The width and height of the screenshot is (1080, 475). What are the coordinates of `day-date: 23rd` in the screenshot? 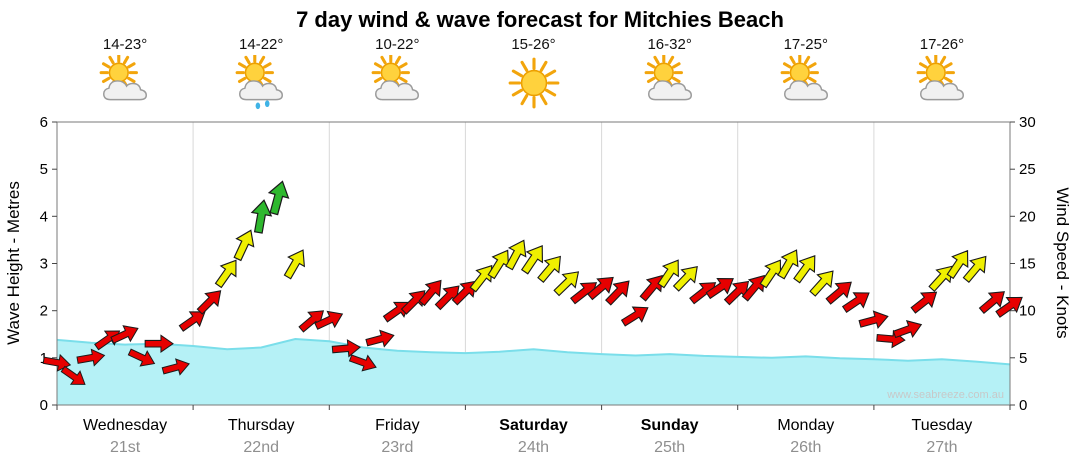 It's located at (397, 447).